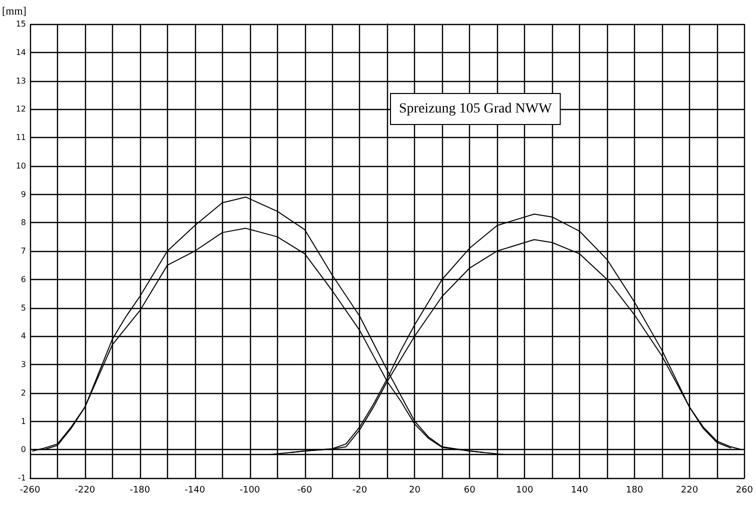 This screenshot has width=756, height=512. What do you see at coordinates (14, 12) in the screenshot?
I see `y-axis-title: [mm]` at bounding box center [14, 12].